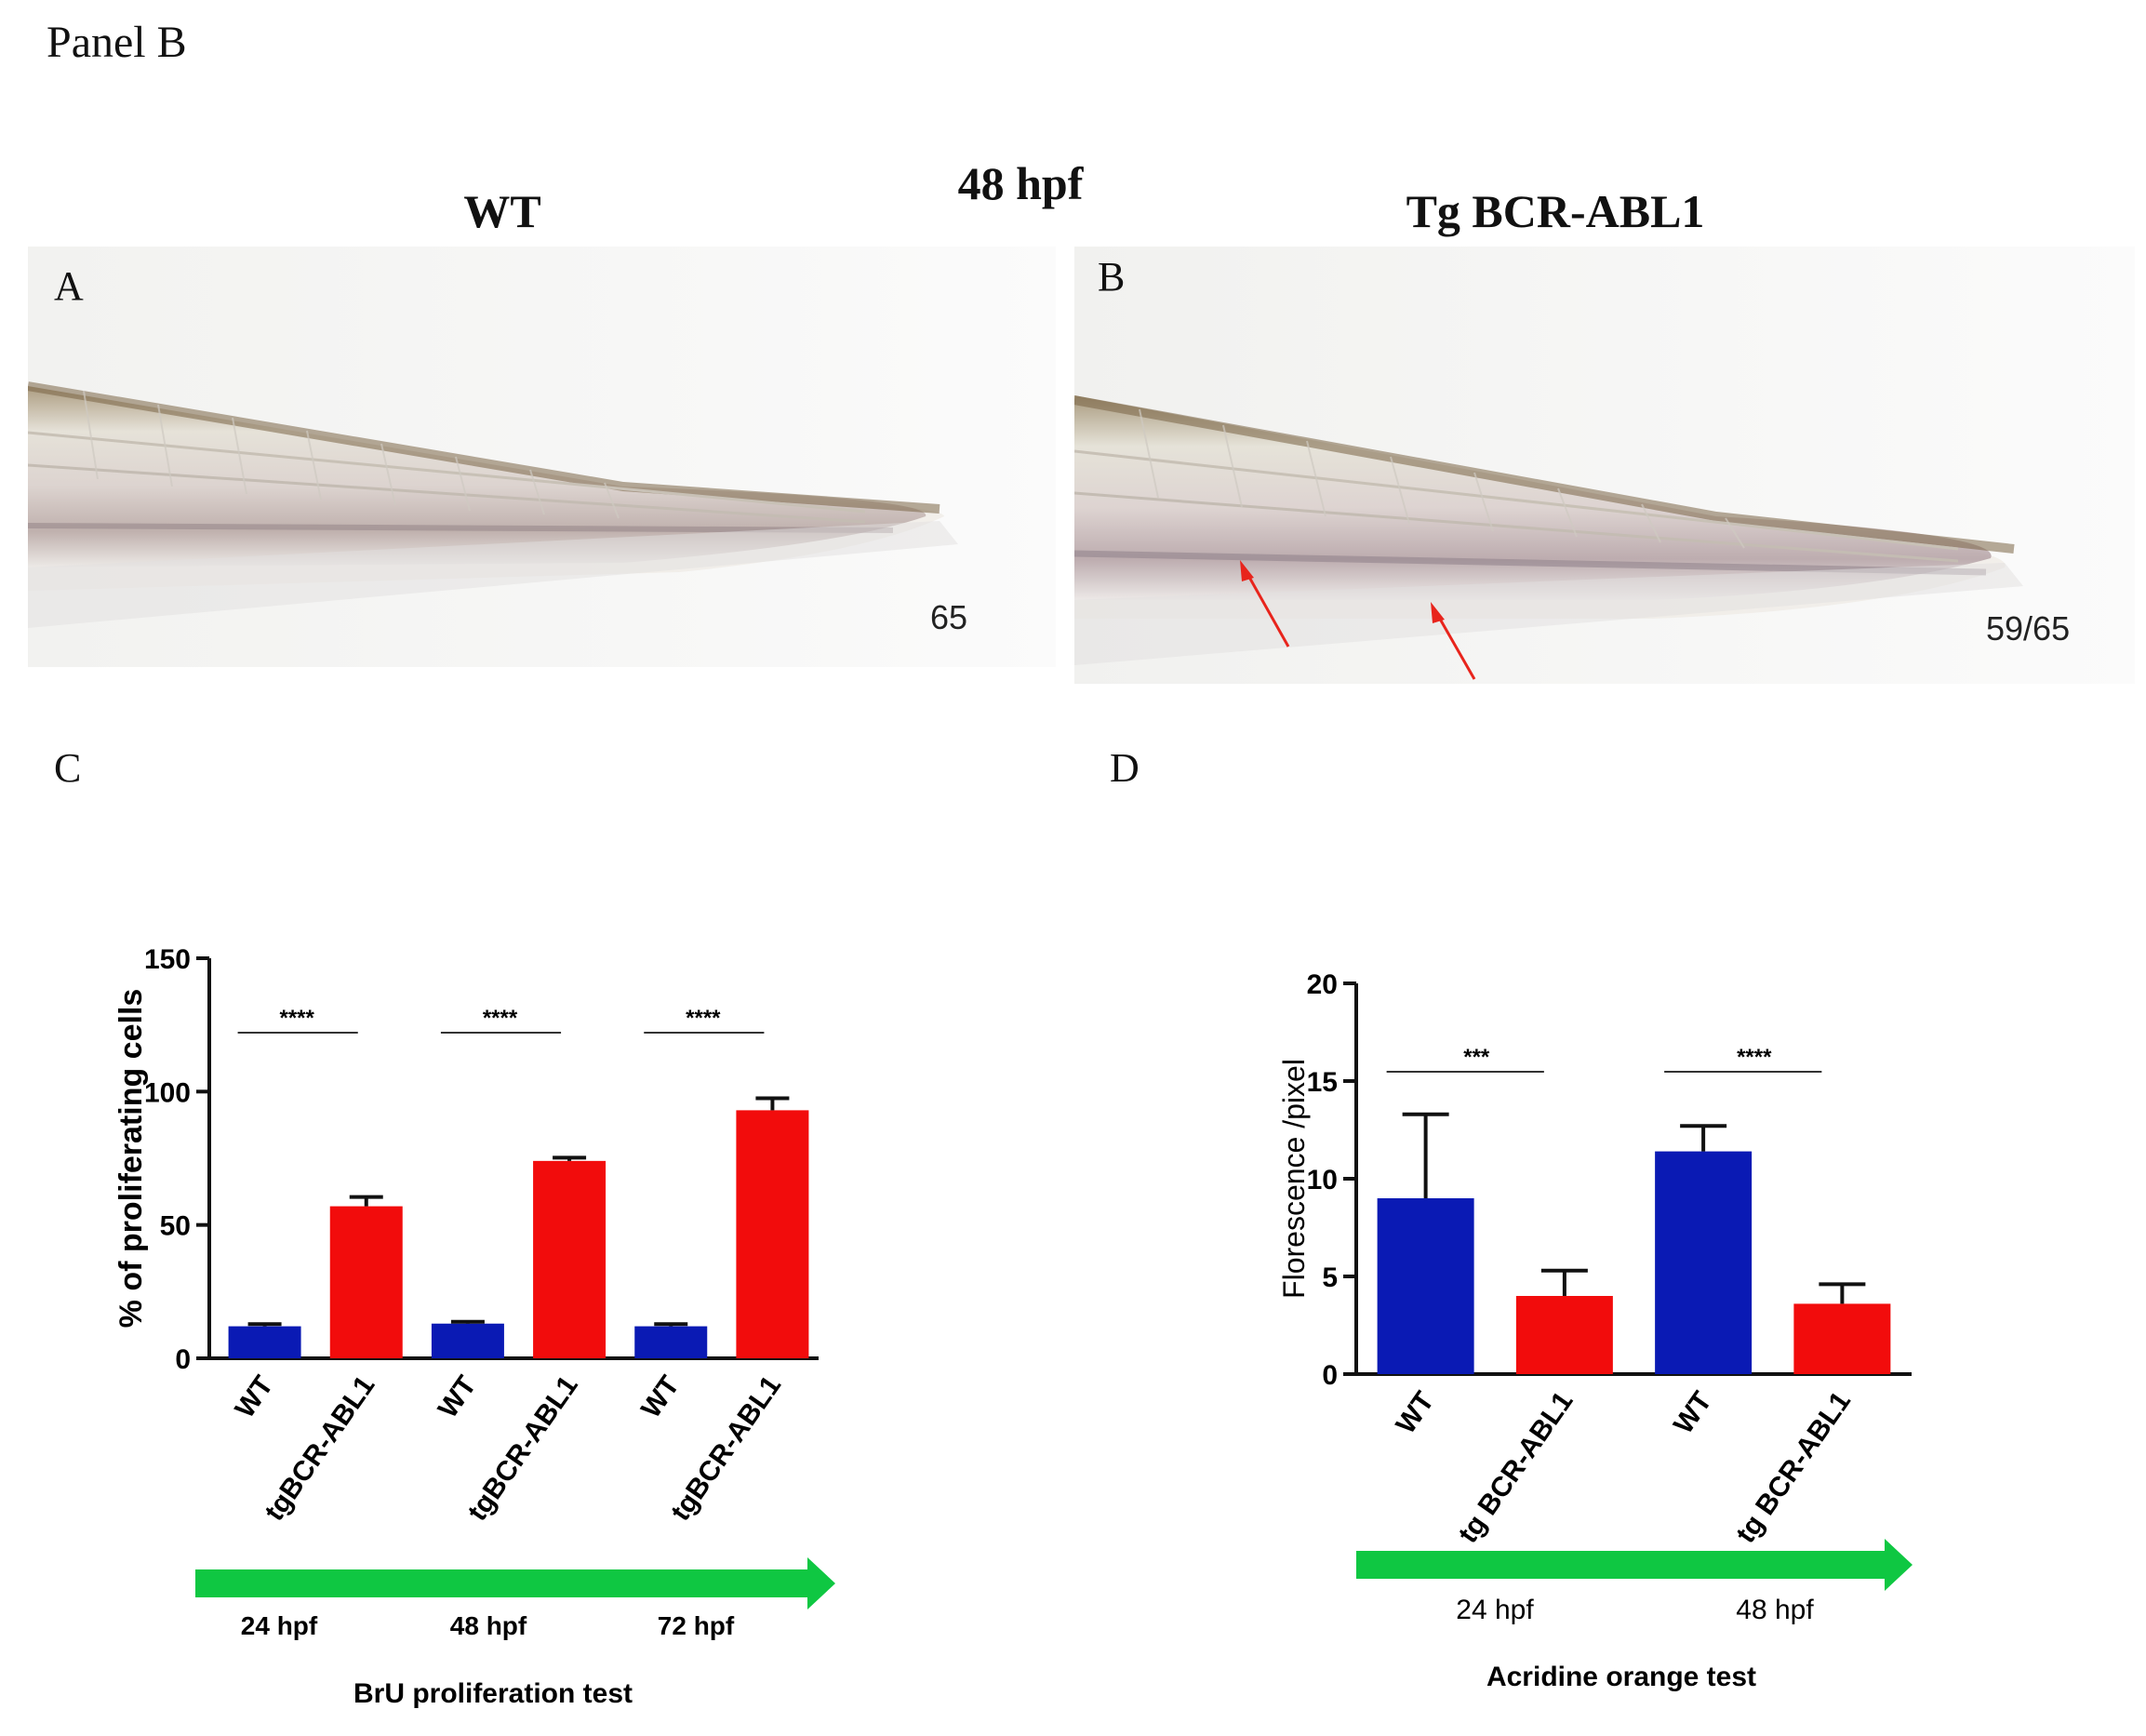  Describe the element at coordinates (1517, 1467) in the screenshot. I see `chart-d-category-label-2: tg BCR-ABL1` at that location.